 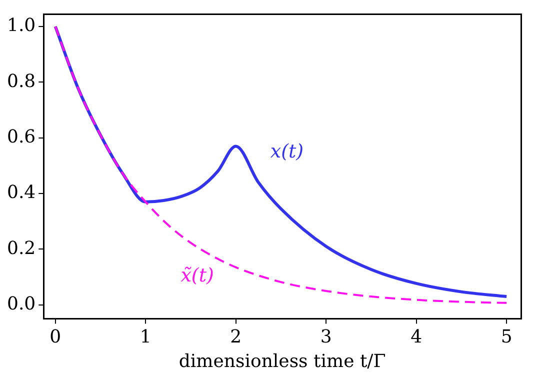 What do you see at coordinates (146, 337) in the screenshot?
I see `x-tick-label: 1` at bounding box center [146, 337].